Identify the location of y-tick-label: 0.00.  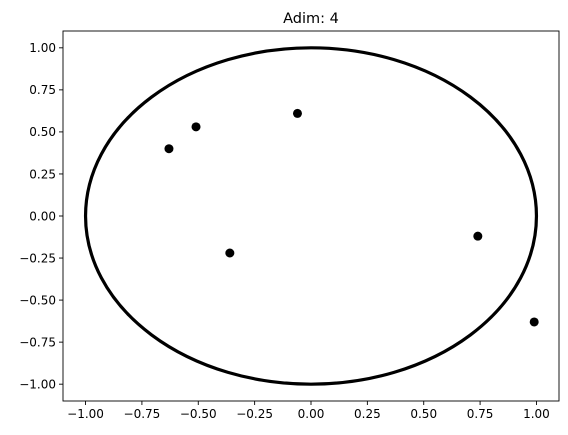
(42, 216).